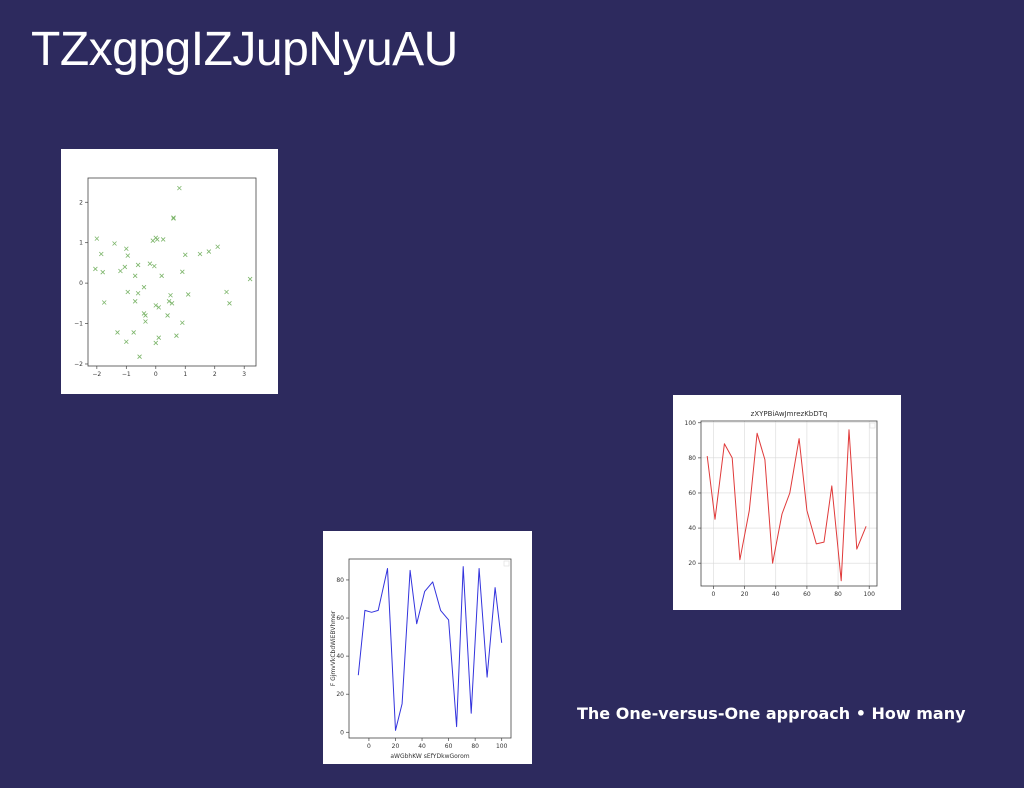 This screenshot has width=1024, height=788. I want to click on y-tick-label: 2, so click(81, 202).